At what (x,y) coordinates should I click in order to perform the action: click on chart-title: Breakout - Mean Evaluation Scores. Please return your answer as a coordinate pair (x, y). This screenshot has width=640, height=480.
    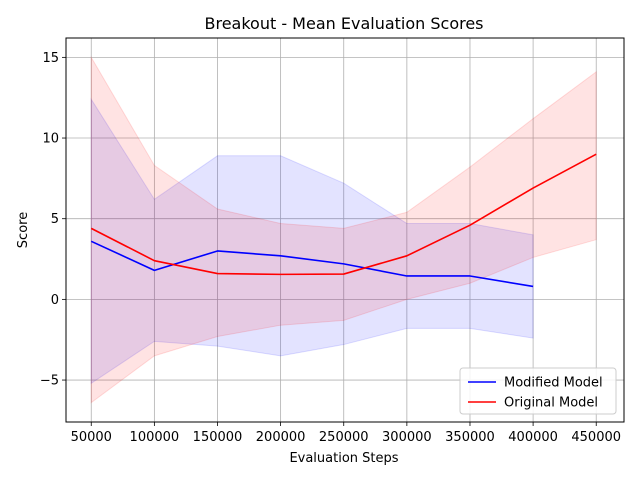
    Looking at the image, I should click on (343, 23).